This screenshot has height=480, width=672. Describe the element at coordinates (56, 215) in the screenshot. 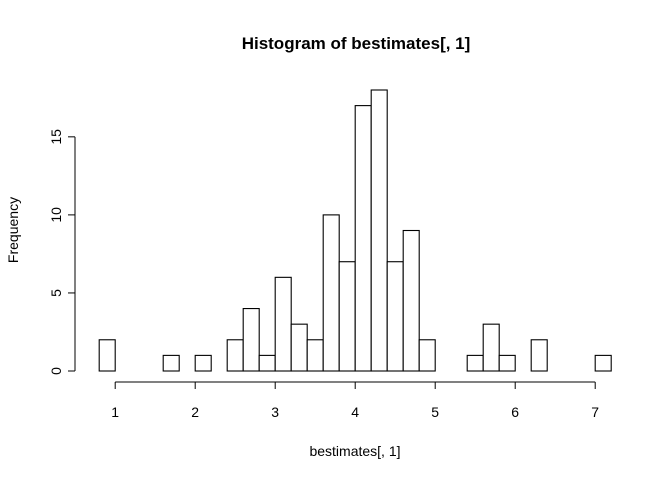

I see `y-tick-label: 10` at that location.